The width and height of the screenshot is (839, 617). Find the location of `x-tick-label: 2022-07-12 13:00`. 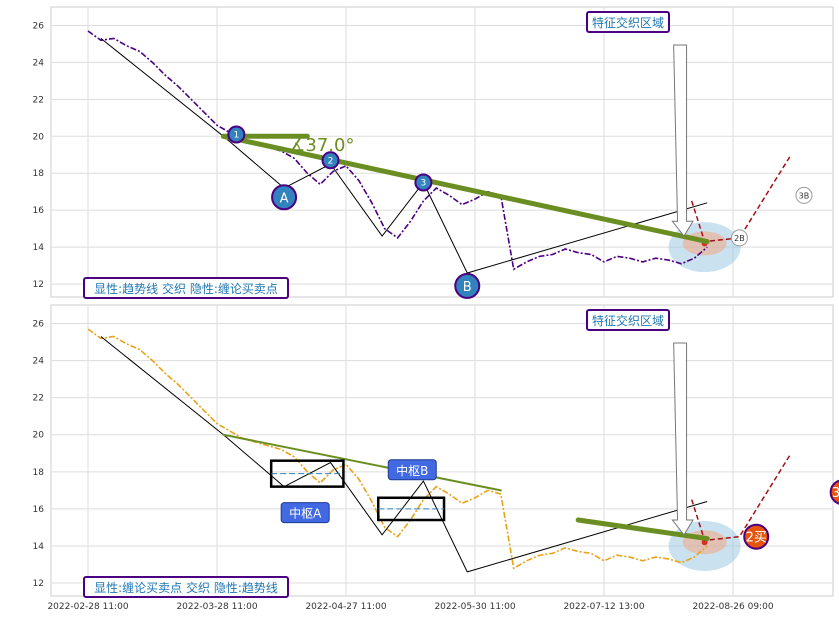

x-tick-label: 2022-07-12 13:00 is located at coordinates (603, 607).